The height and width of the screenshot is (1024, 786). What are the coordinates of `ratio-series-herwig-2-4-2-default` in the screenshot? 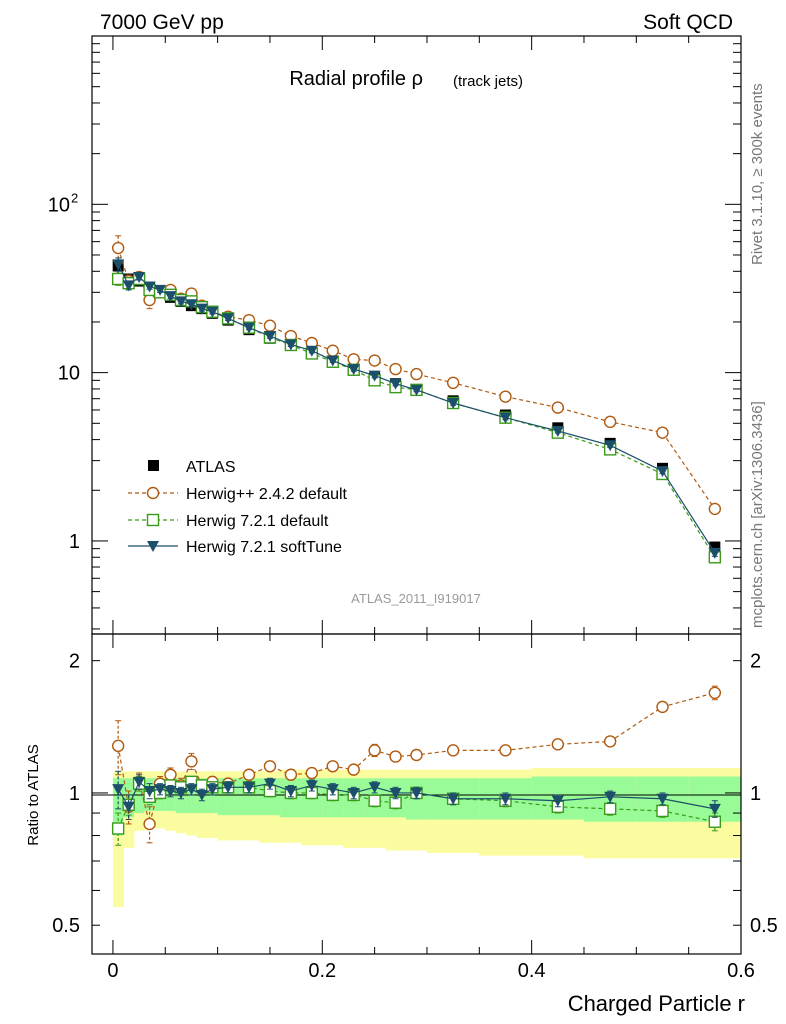 It's located at (416, 764).